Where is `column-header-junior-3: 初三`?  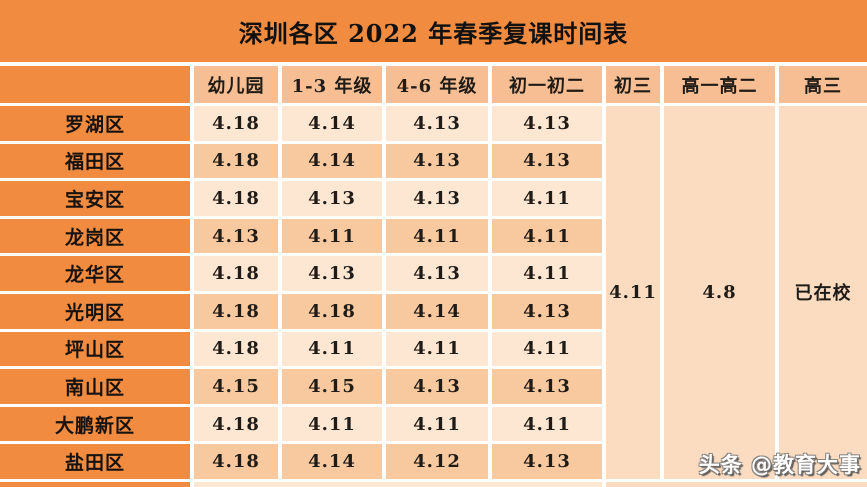 column-header-junior-3: 初三 is located at coordinates (633, 84).